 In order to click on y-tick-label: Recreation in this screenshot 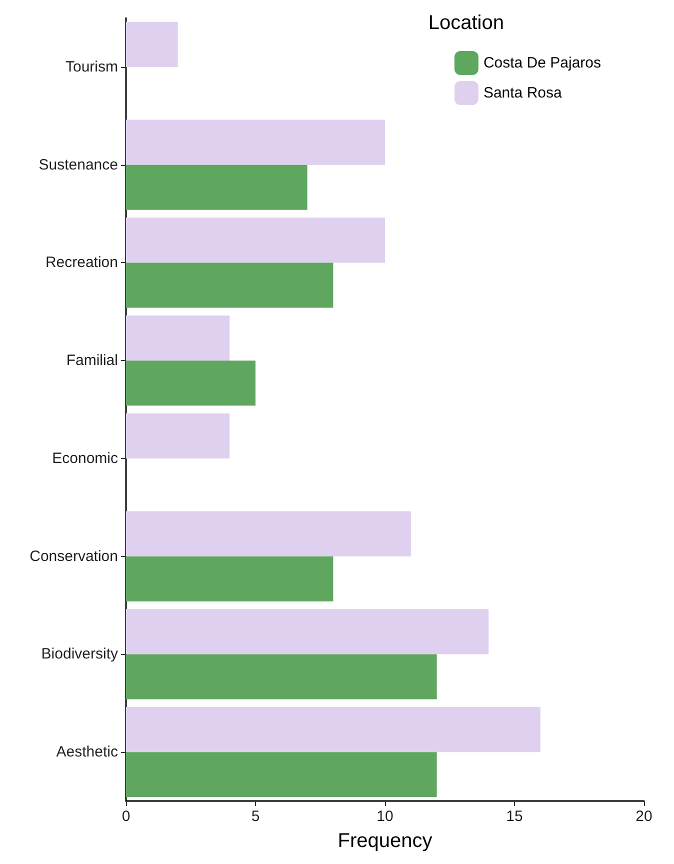, I will do `click(81, 263)`.